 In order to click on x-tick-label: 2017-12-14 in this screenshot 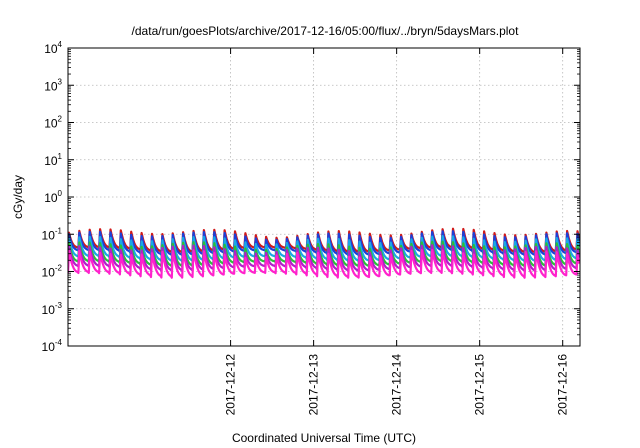, I will do `click(397, 385)`.